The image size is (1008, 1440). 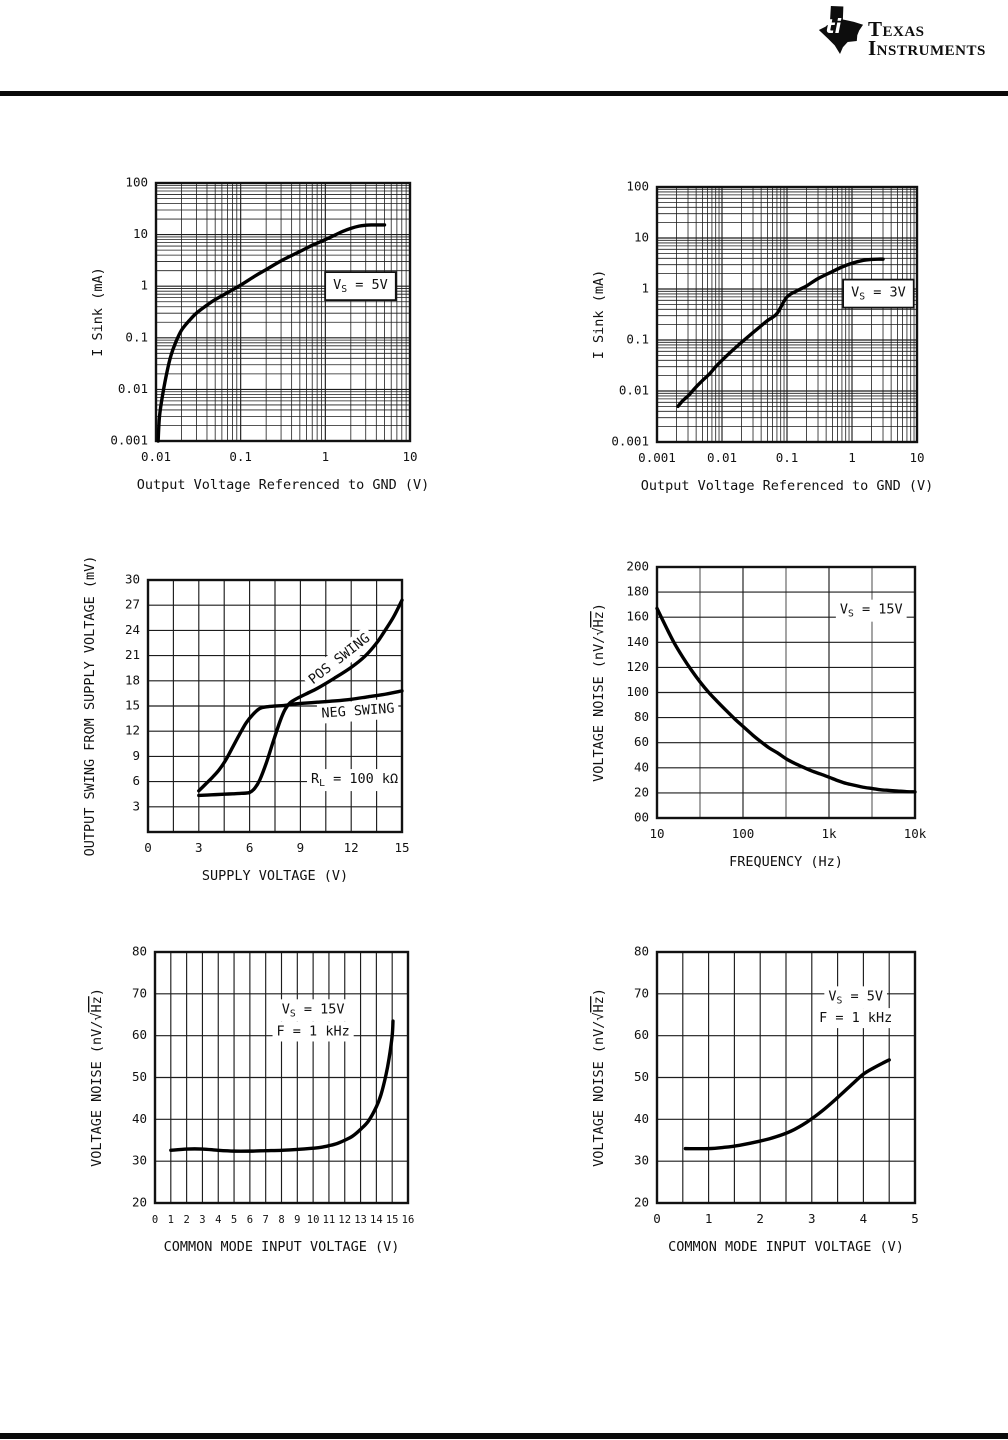 What do you see at coordinates (358, 711) in the screenshot?
I see `annotation-label: NEG SWING` at bounding box center [358, 711].